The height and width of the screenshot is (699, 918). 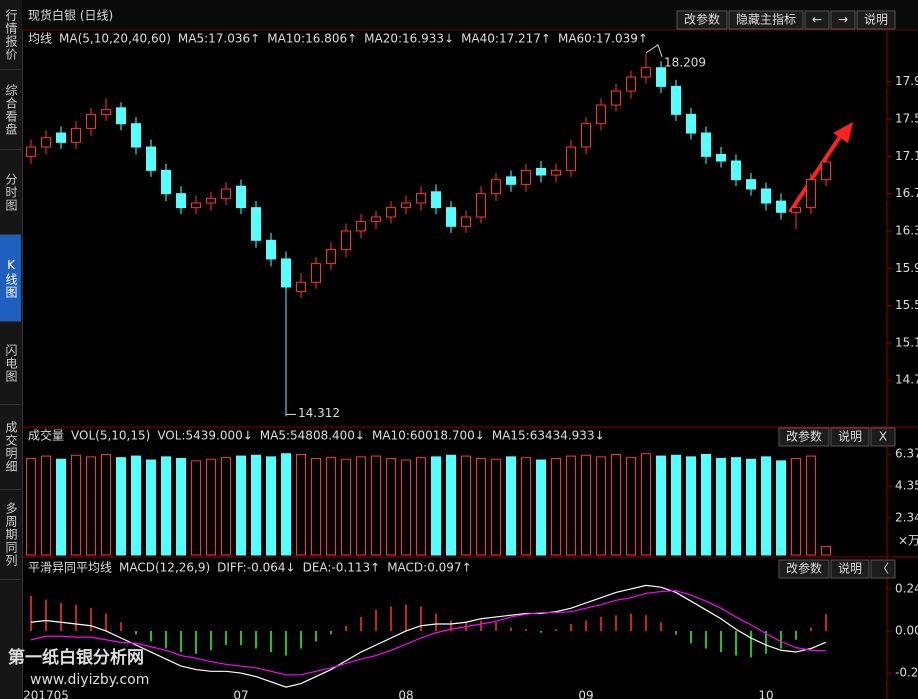 I want to click on sidebar-tab: 闪电图, so click(x=10, y=363).